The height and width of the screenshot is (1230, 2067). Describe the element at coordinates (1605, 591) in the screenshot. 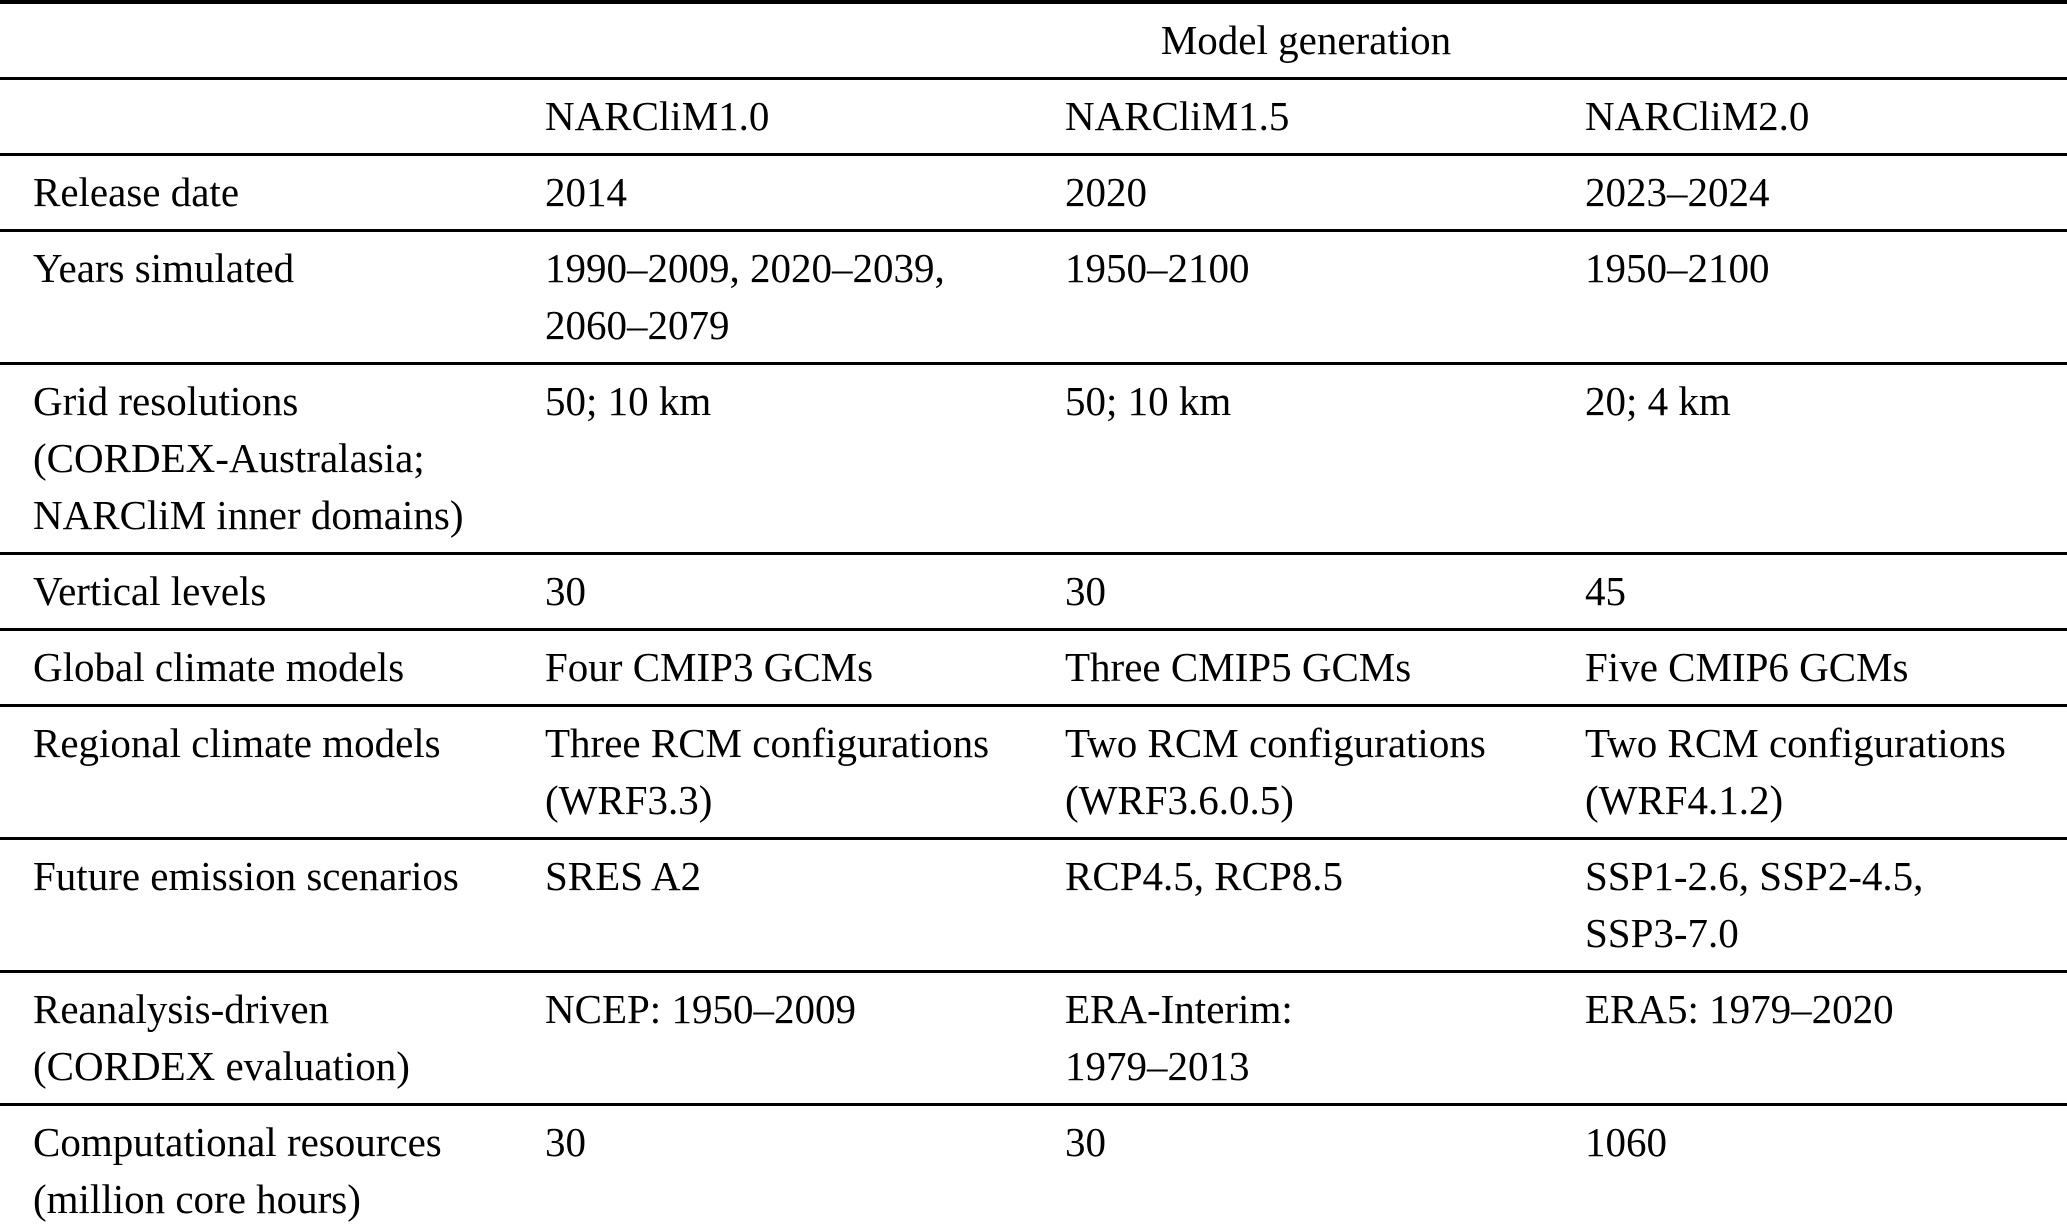

I see `table-cell: 45` at that location.